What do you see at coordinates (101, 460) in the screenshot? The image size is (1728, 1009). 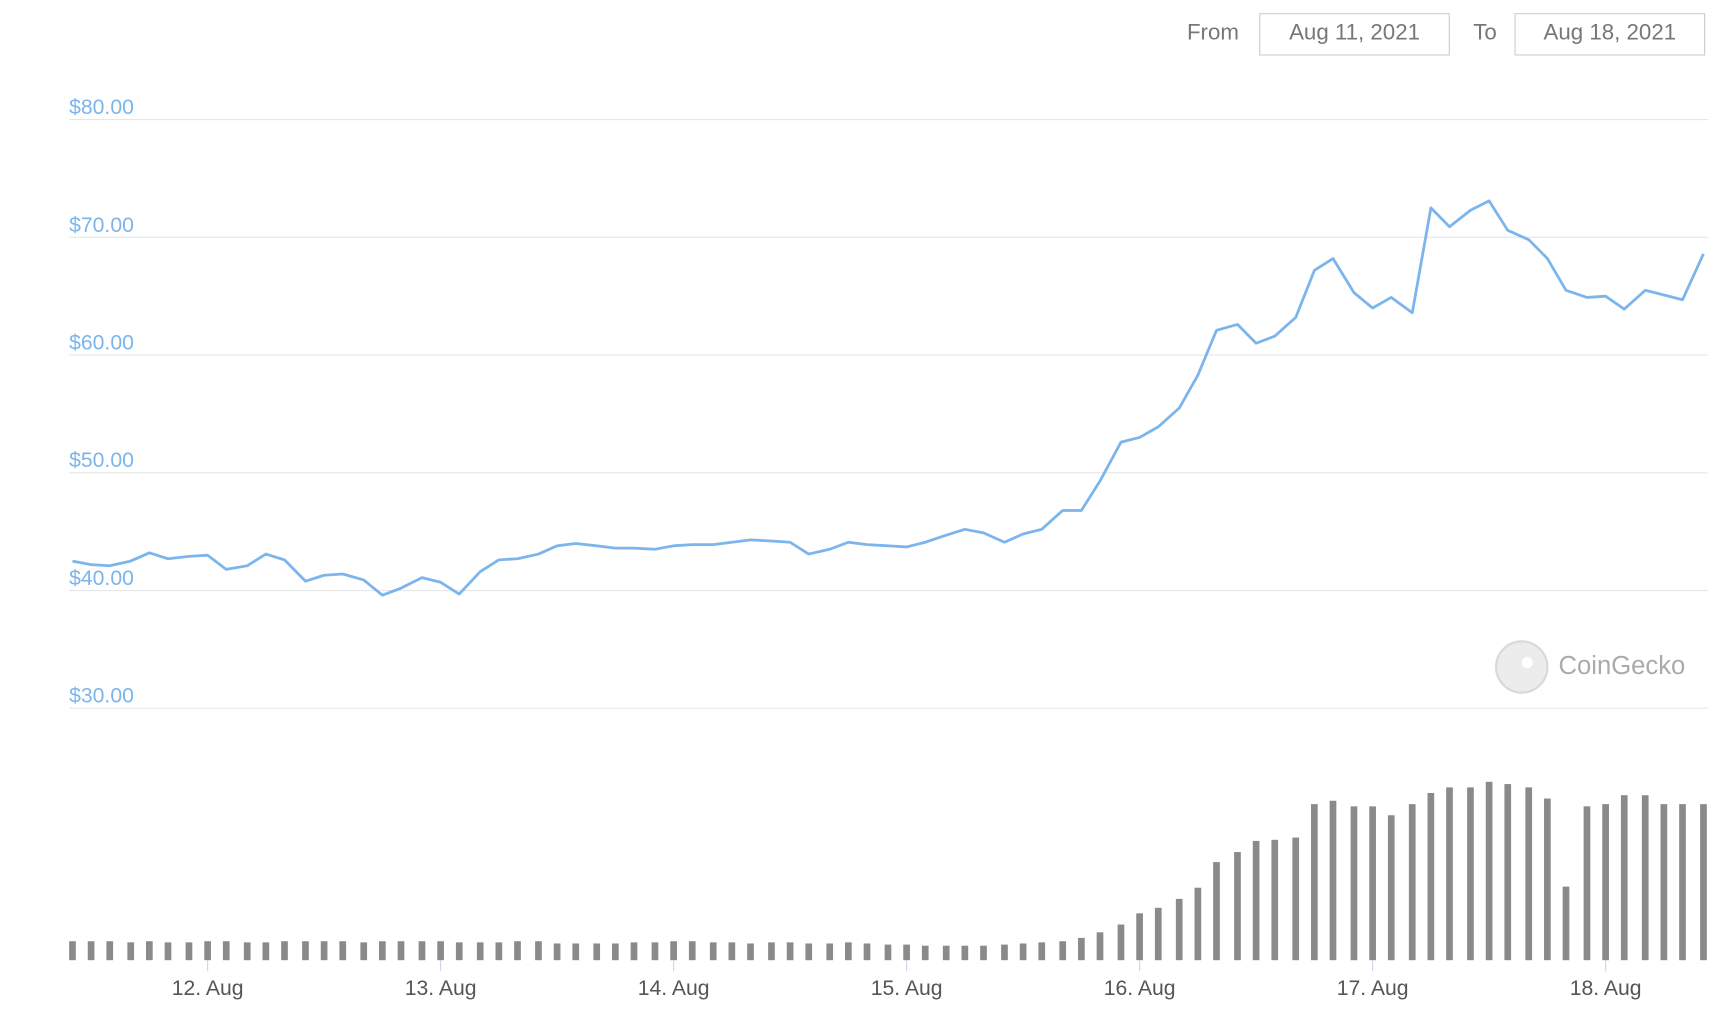 I see `y-tick-label: $50.00` at bounding box center [101, 460].